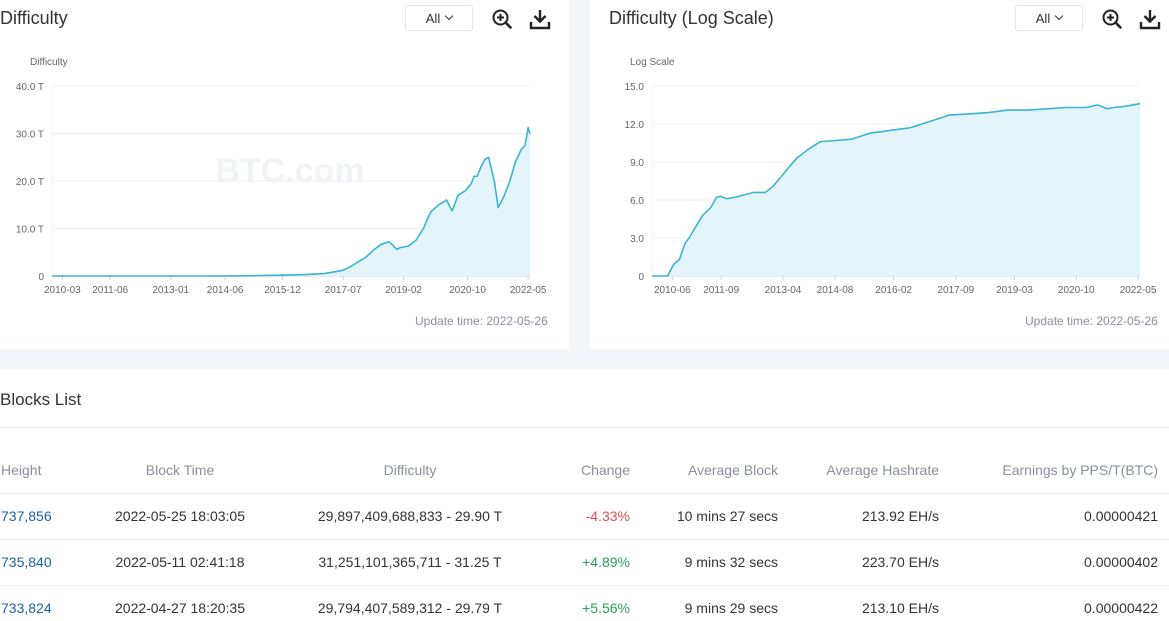 This screenshot has height=621, width=1169. I want to click on col-header-change: Change, so click(590, 470).